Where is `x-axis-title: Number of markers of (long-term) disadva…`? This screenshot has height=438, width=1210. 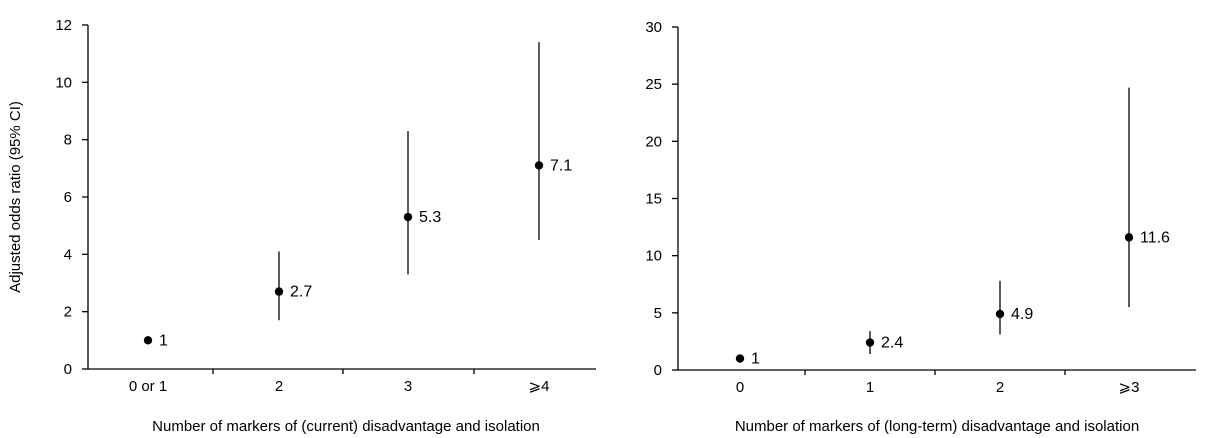
x-axis-title: Number of markers of (long-term) disadva… is located at coordinates (937, 426).